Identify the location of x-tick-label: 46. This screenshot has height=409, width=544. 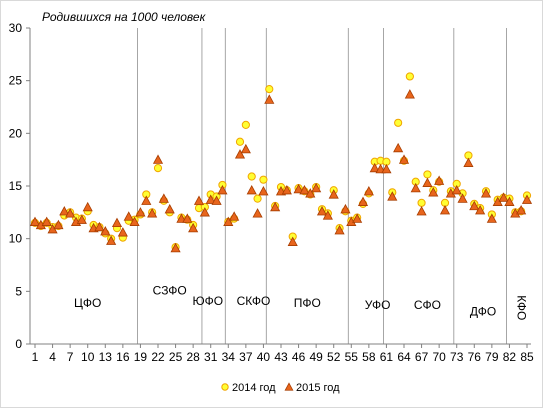
(299, 357).